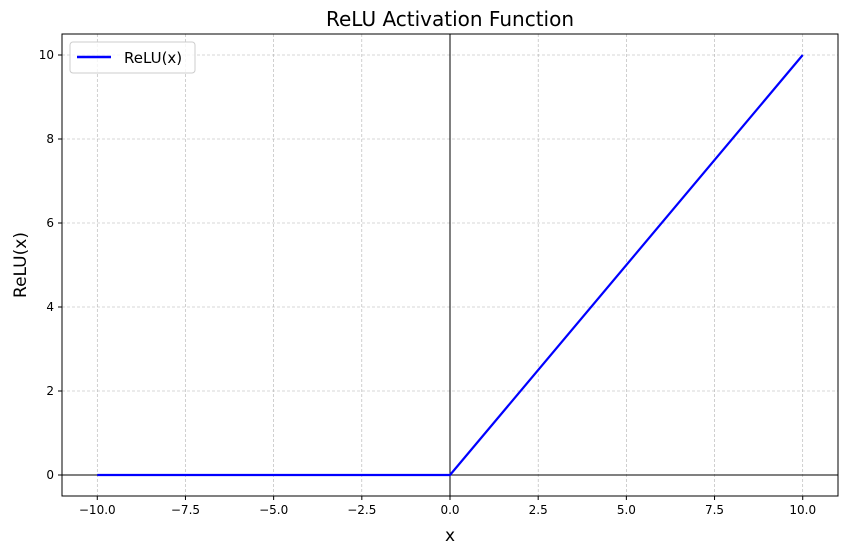 This screenshot has width=846, height=558. What do you see at coordinates (21, 265) in the screenshot?
I see `y-axis-label: ReLU(x)` at bounding box center [21, 265].